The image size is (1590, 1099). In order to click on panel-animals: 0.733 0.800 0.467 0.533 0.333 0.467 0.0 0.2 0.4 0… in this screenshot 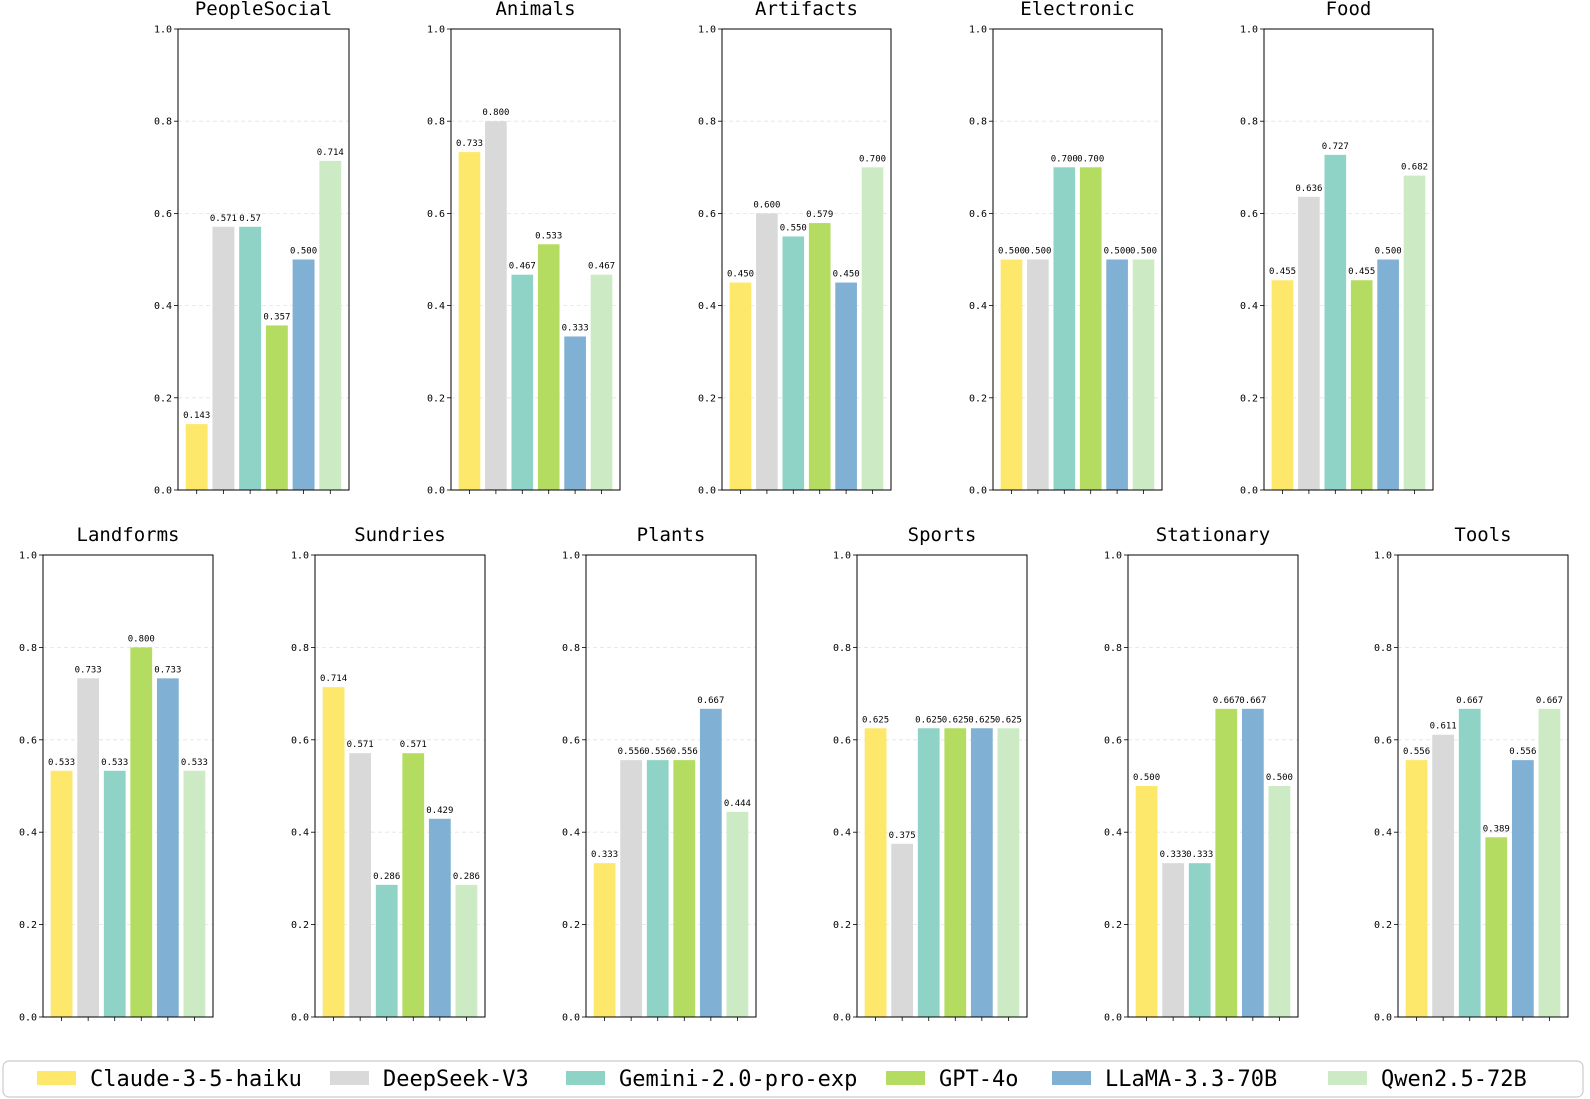, I will do `click(524, 248)`.